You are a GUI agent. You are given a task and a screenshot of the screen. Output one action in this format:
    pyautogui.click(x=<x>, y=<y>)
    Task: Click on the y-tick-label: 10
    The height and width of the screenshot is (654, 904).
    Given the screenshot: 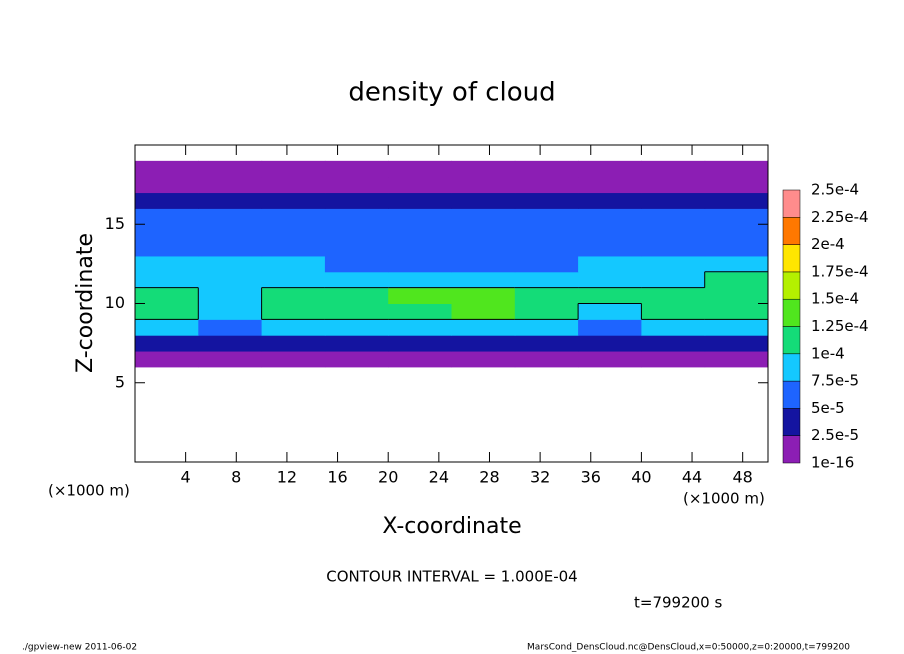 What is the action you would take?
    pyautogui.click(x=115, y=302)
    